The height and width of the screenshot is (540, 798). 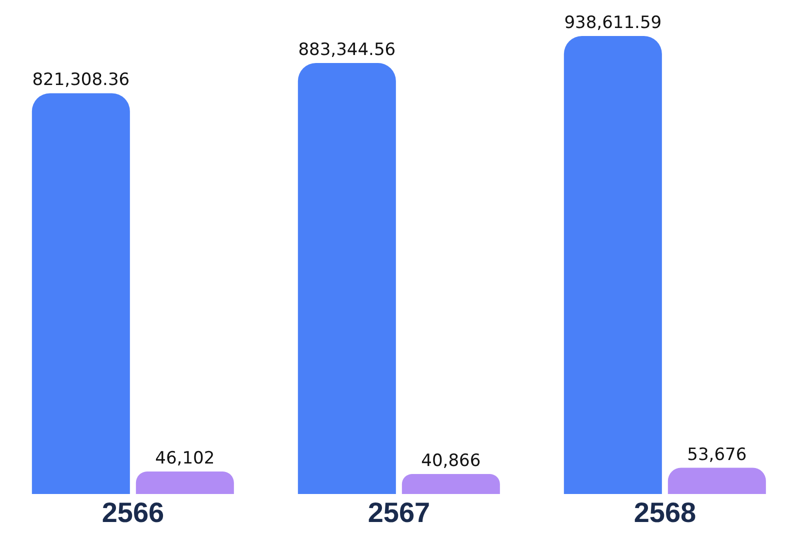 I want to click on x-tick-label: 2568, so click(x=665, y=512).